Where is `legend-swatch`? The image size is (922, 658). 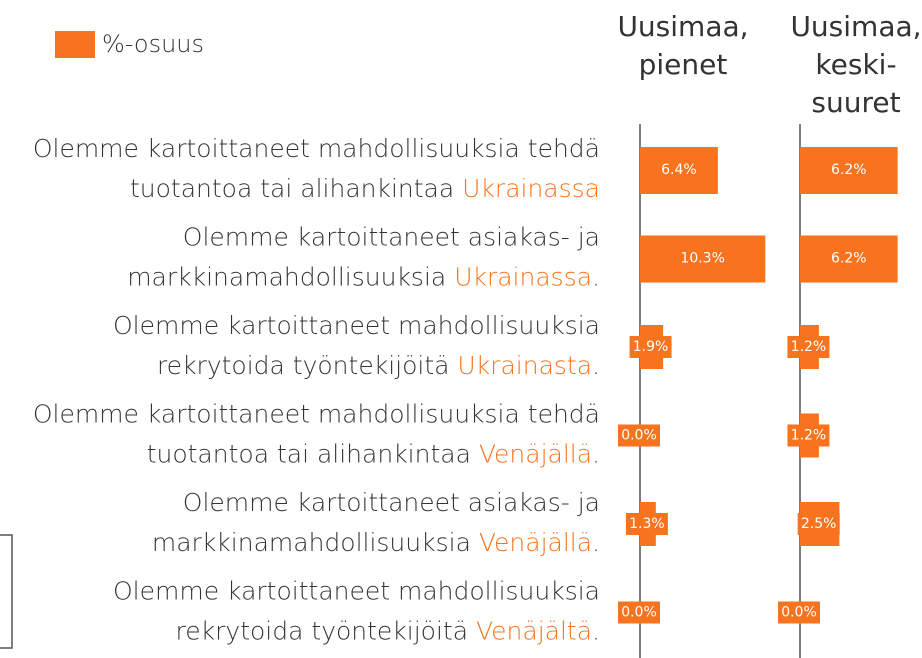 legend-swatch is located at coordinates (75, 44).